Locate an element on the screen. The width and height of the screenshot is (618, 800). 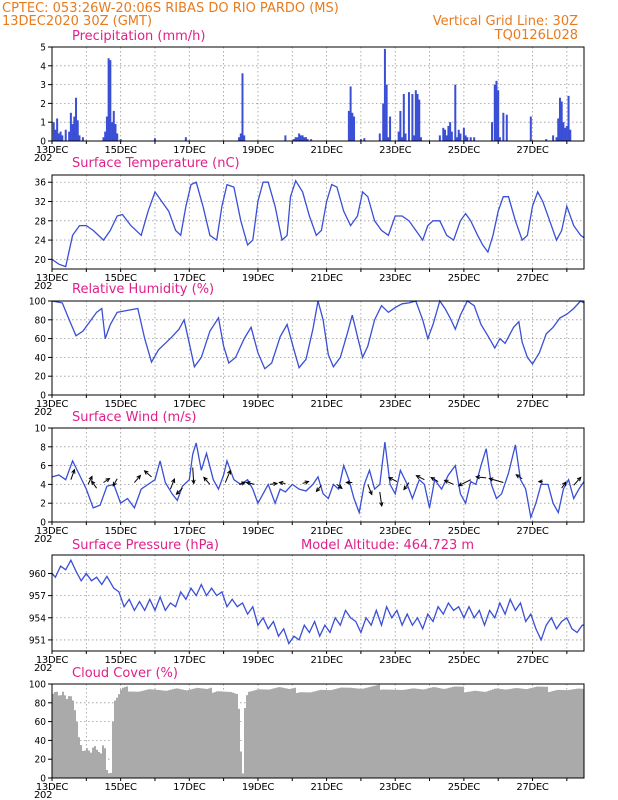
y-tick-label: 960 is located at coordinates (37, 574).